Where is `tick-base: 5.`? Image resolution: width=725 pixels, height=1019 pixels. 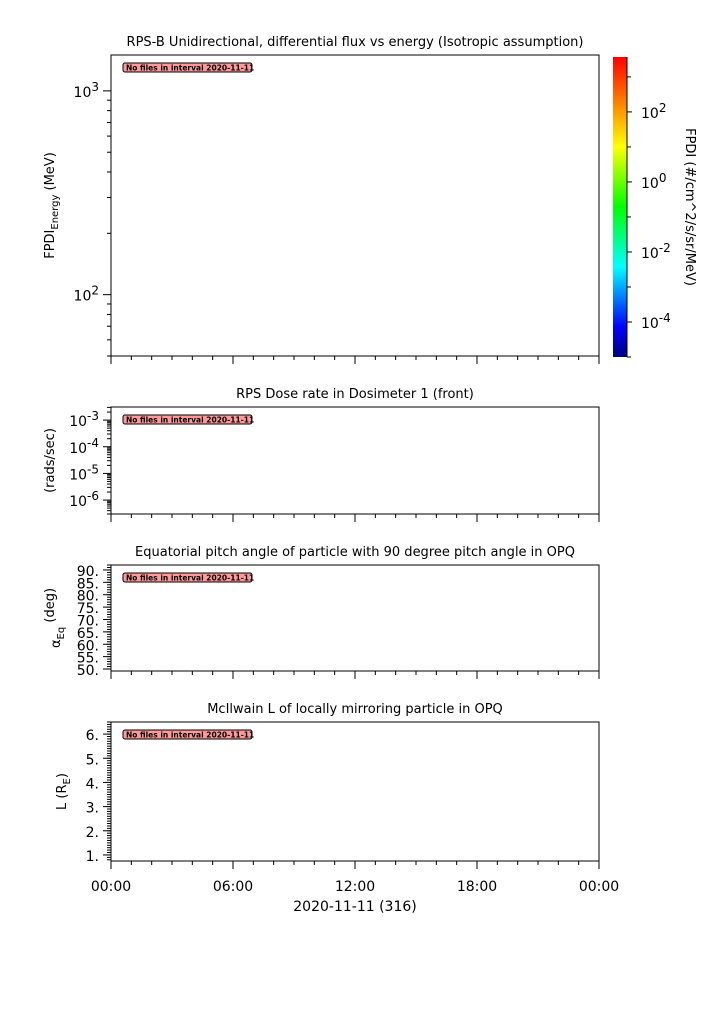
tick-base: 5. is located at coordinates (92, 760).